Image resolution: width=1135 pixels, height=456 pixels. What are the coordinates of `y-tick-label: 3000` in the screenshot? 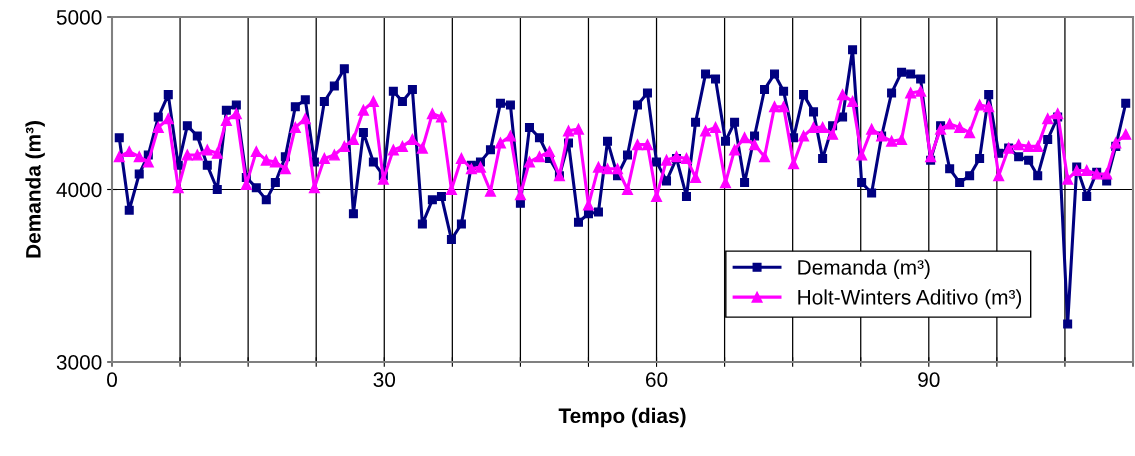 It's located at (79, 362).